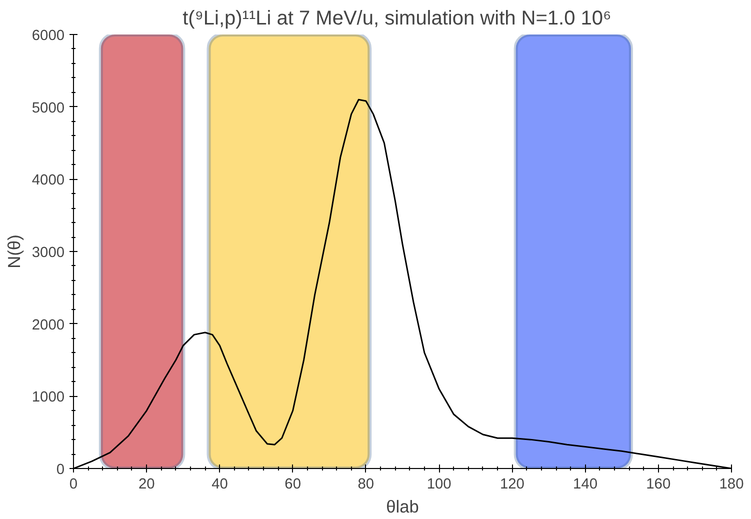  Describe the element at coordinates (48, 398) in the screenshot. I see `y-tick-label: 1000` at that location.